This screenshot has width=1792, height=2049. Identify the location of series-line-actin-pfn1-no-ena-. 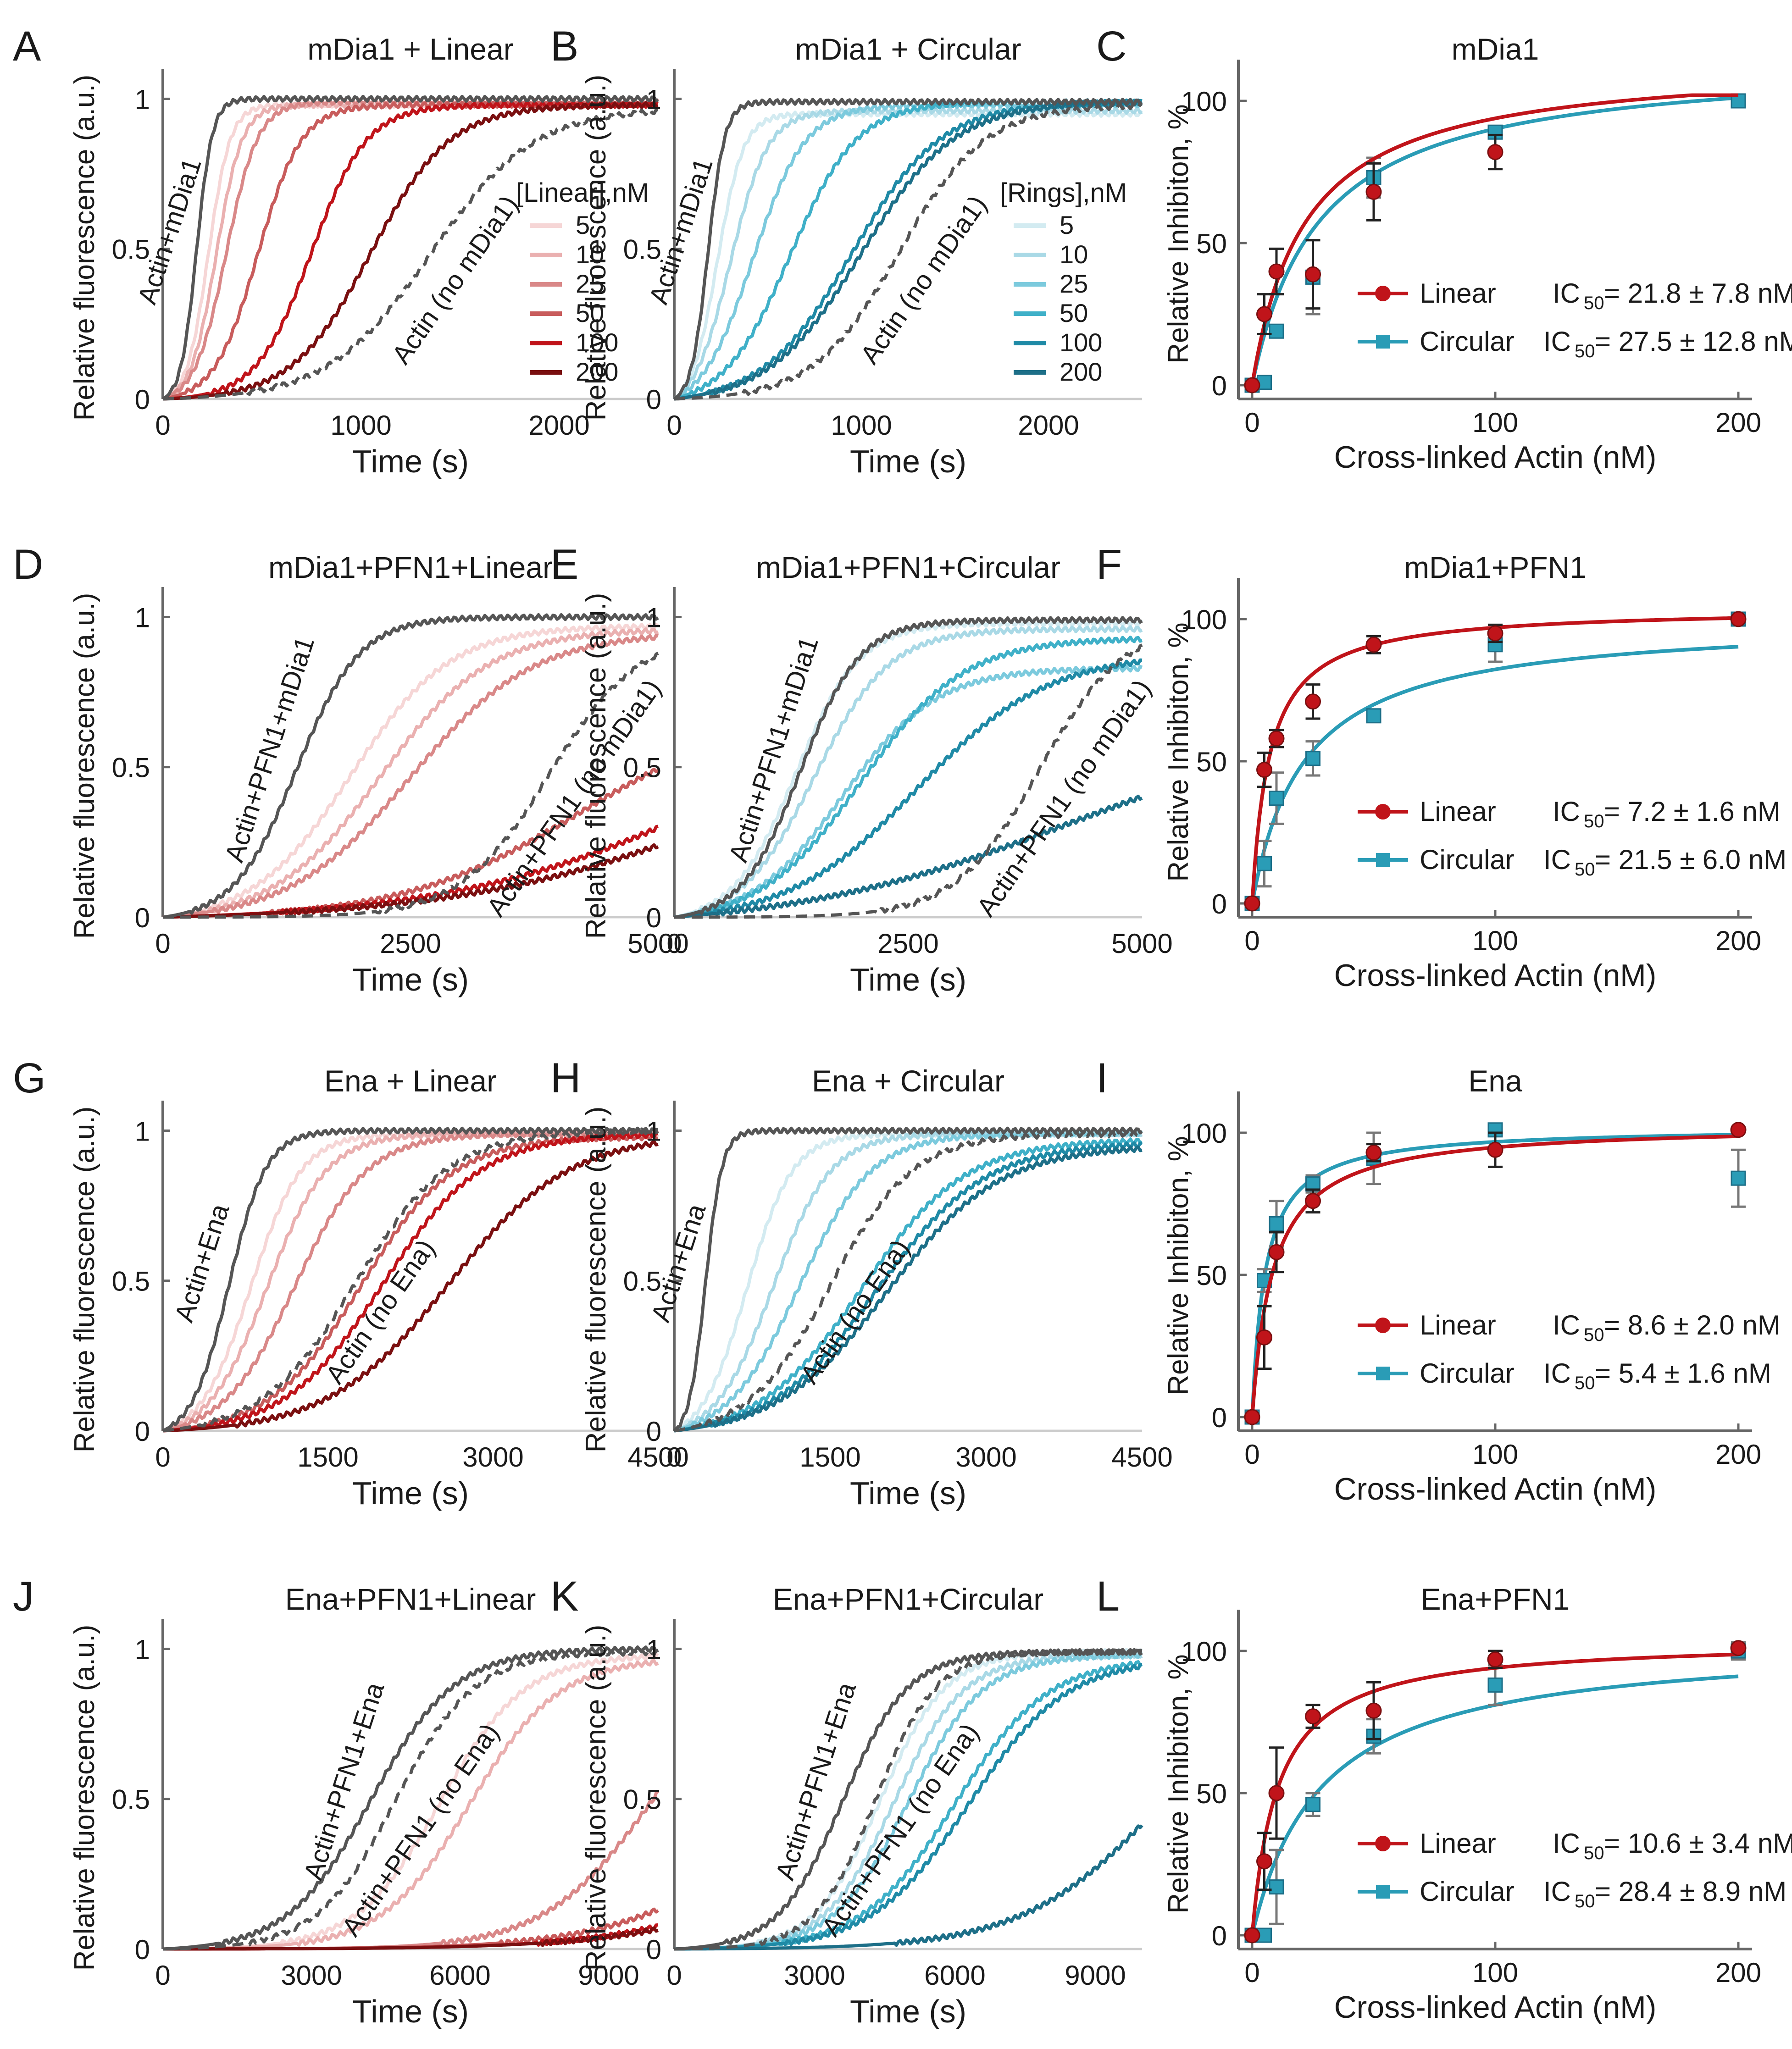
(410, 1799).